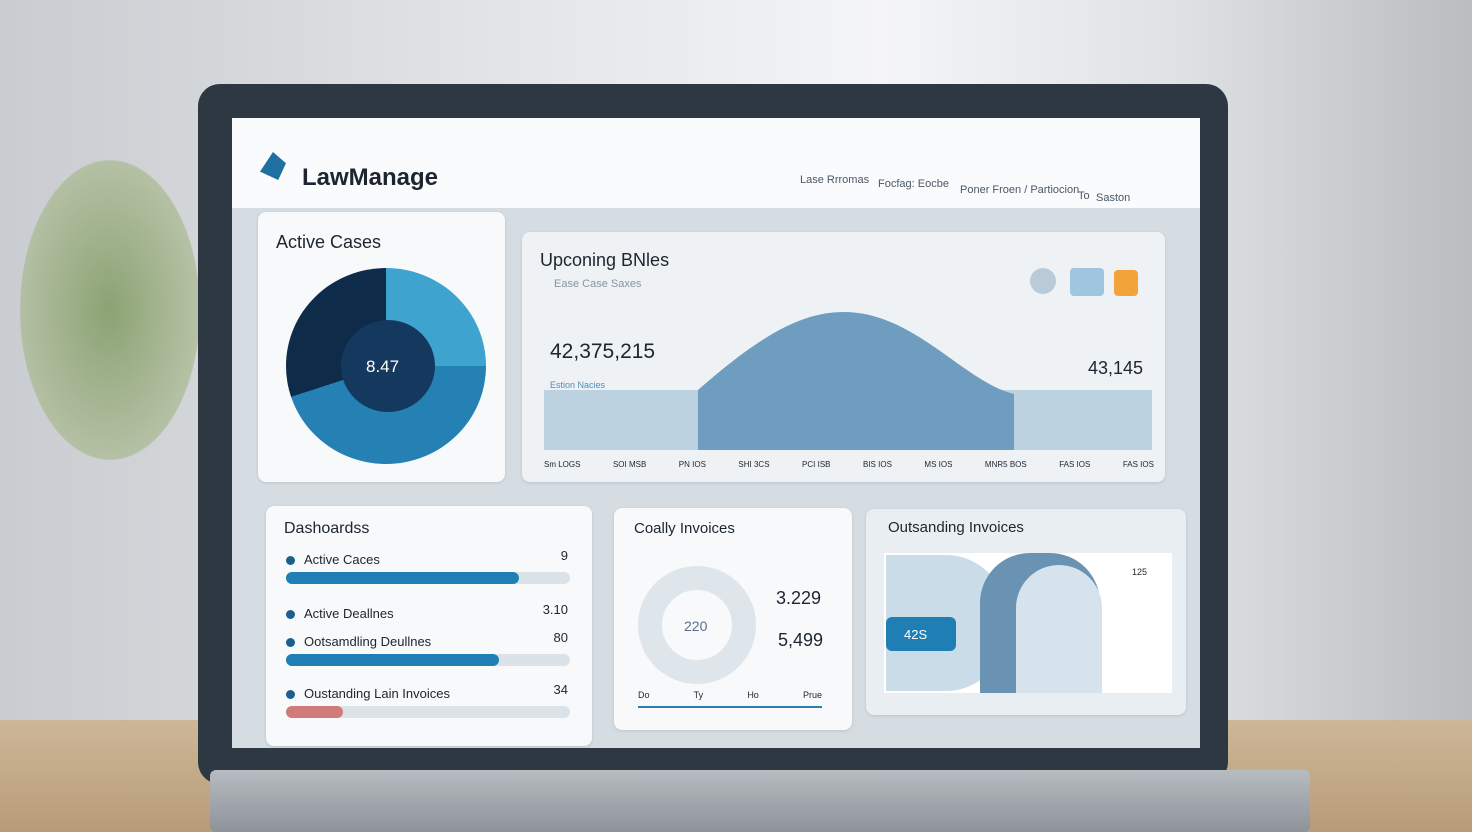 This screenshot has height=832, width=1472. I want to click on pie-center-label: 8.47, so click(383, 366).